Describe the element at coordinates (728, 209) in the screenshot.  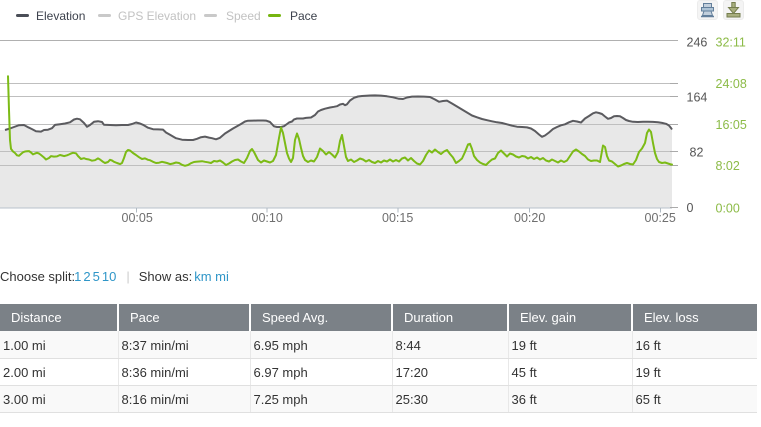
I see `svg-text: 0:00` at that location.